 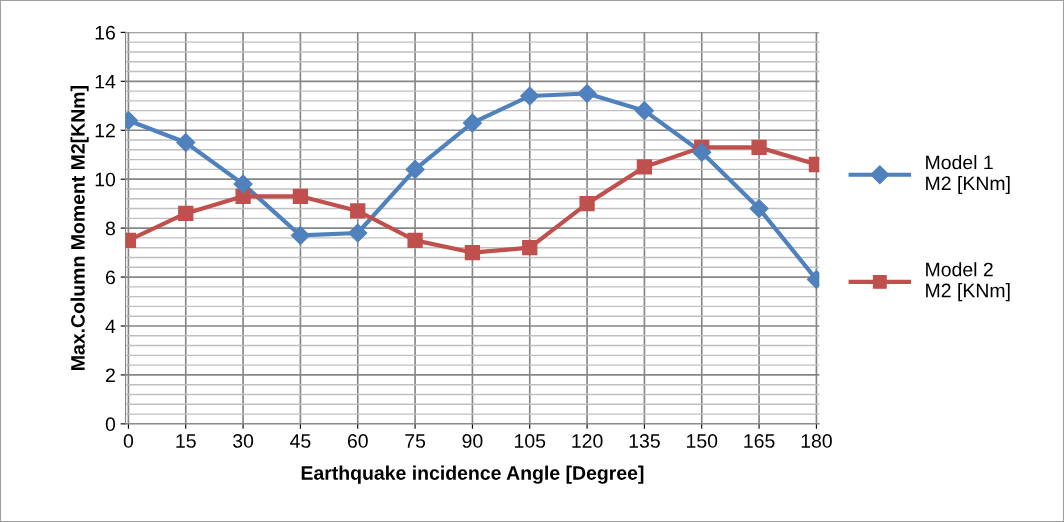 I want to click on y-tick-label: 16, so click(x=105, y=32).